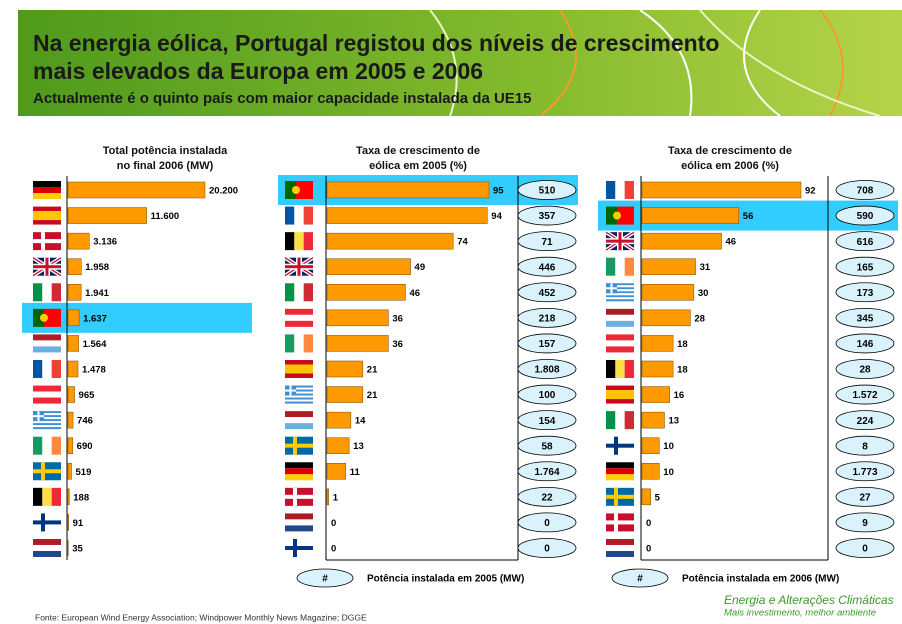 The width and height of the screenshot is (902, 624). I want to click on value-label: 94, so click(496, 216).